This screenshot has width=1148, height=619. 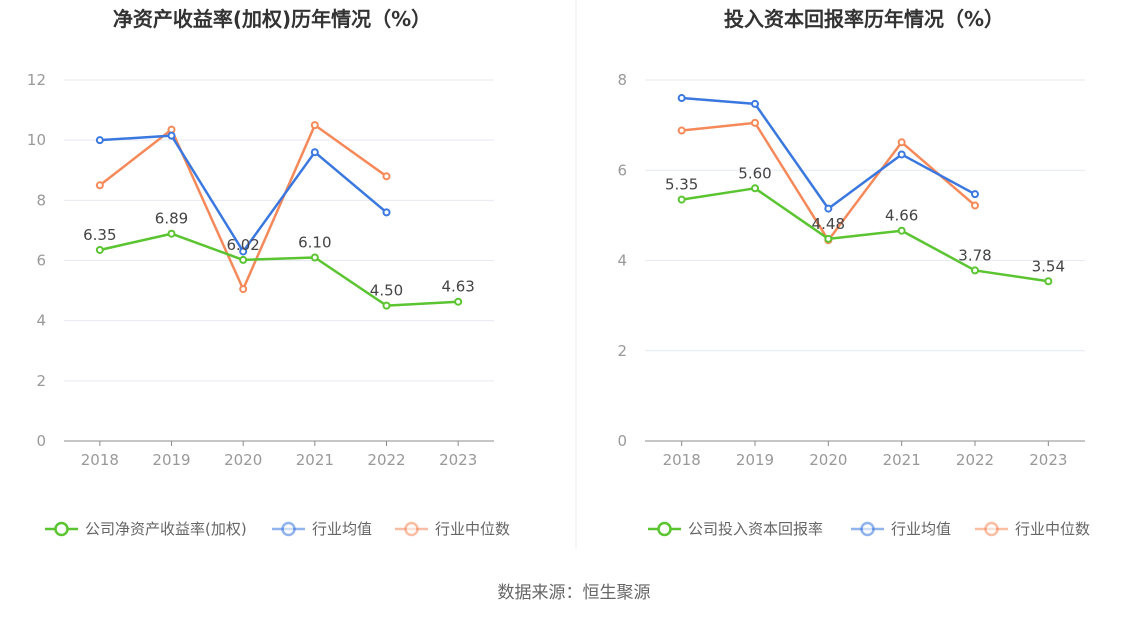 I want to click on data-label: 4.50, so click(x=386, y=291).